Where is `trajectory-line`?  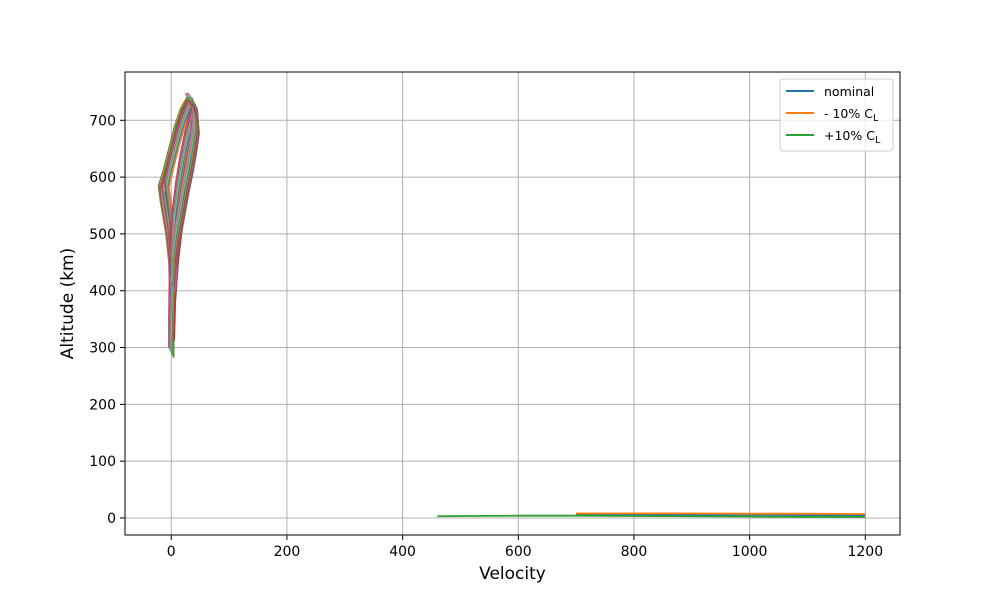
trajectory-line is located at coordinates (187, 184).